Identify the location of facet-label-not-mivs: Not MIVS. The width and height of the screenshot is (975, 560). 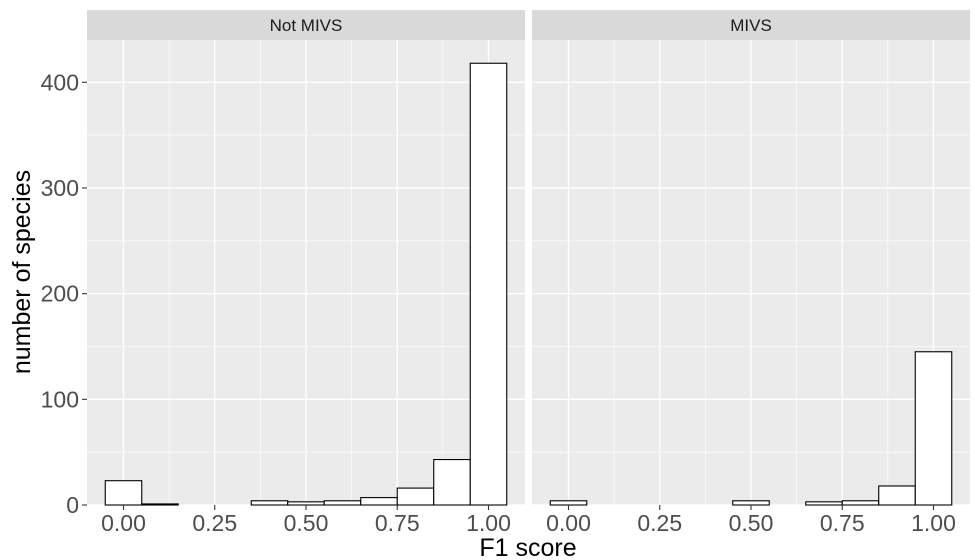
(306, 25).